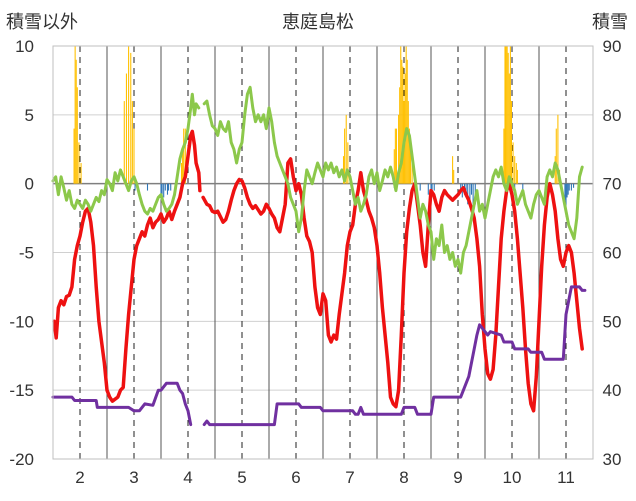  Describe the element at coordinates (26, 253) in the screenshot. I see `y-left-tick-label: -5` at that location.